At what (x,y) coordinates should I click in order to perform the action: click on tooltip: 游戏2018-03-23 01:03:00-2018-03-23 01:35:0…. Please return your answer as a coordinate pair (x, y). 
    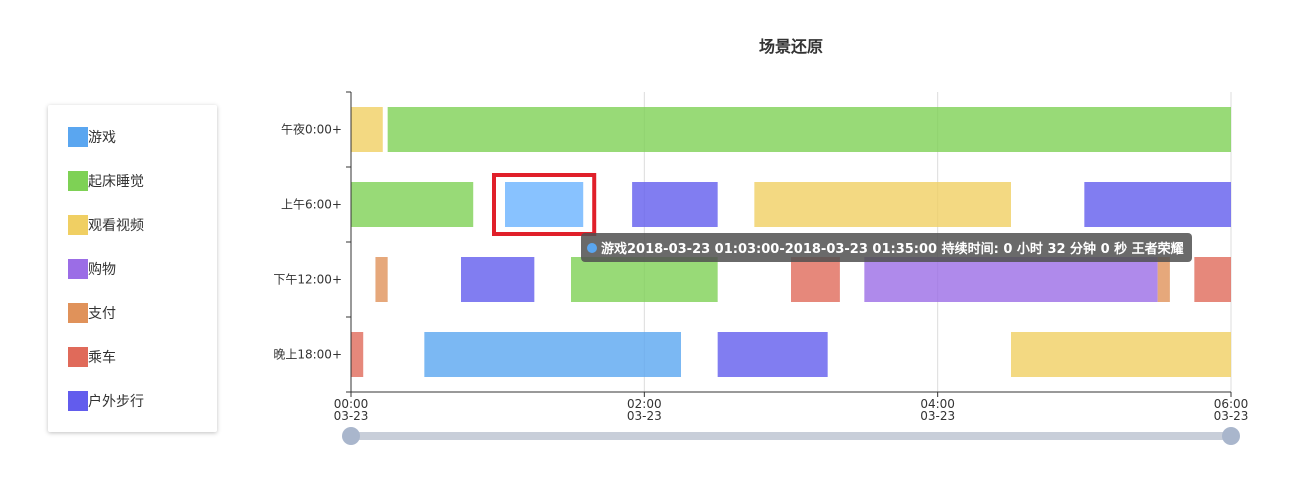
    Looking at the image, I should click on (886, 247).